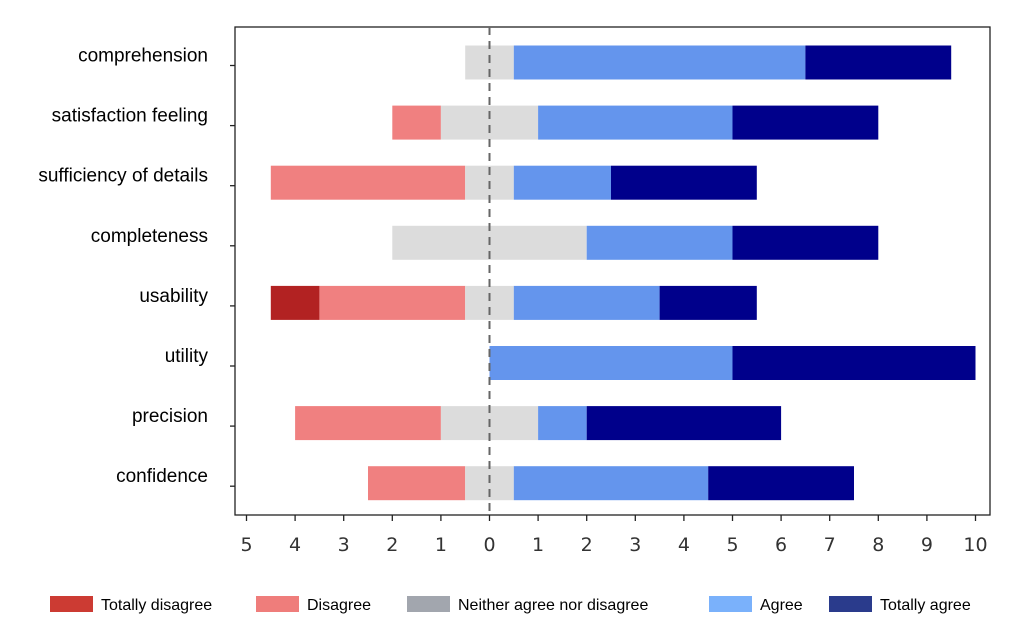 The height and width of the screenshot is (632, 1012). Describe the element at coordinates (392, 302) in the screenshot. I see `bar-disagree-usability` at that location.